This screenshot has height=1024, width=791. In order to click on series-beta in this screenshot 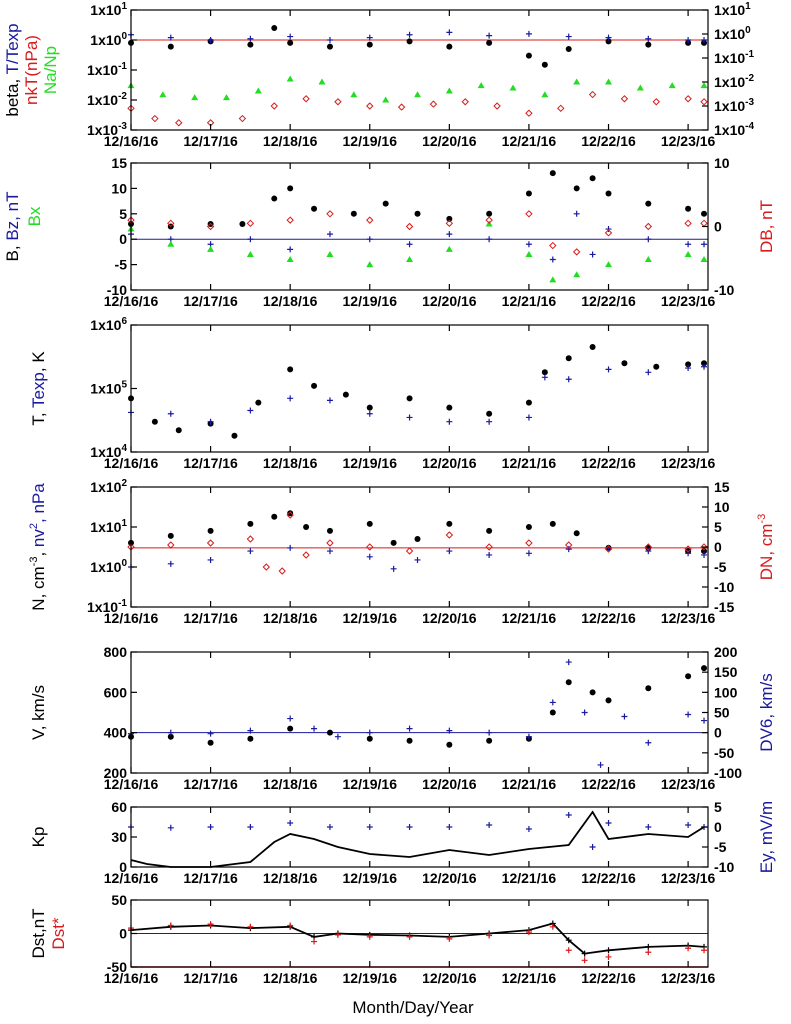, I will do `click(418, 46)`.